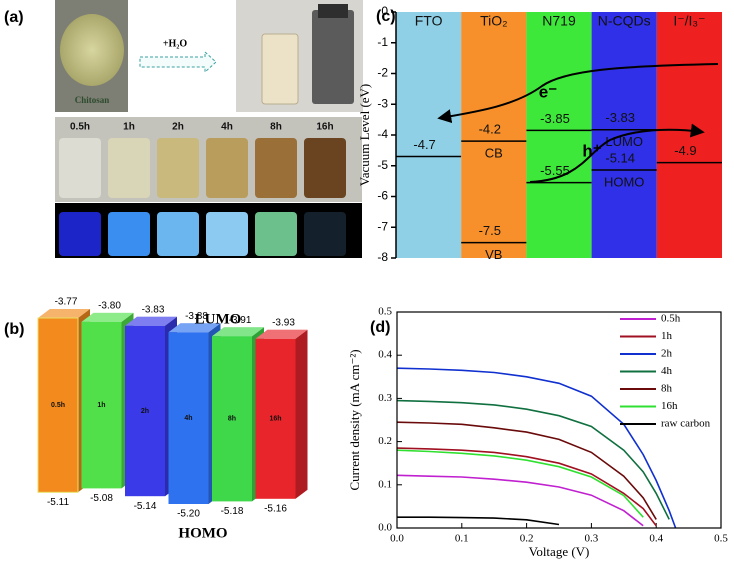 This screenshot has width=734, height=564. I want to click on bar-label: 4h, so click(188, 418).